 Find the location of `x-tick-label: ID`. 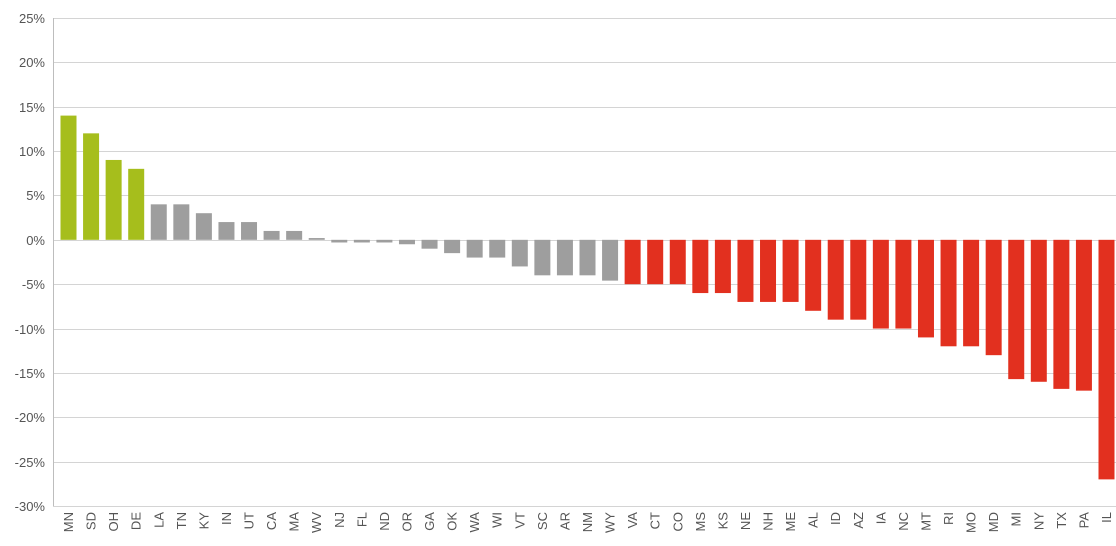

x-tick-label: ID is located at coordinates (835, 518).